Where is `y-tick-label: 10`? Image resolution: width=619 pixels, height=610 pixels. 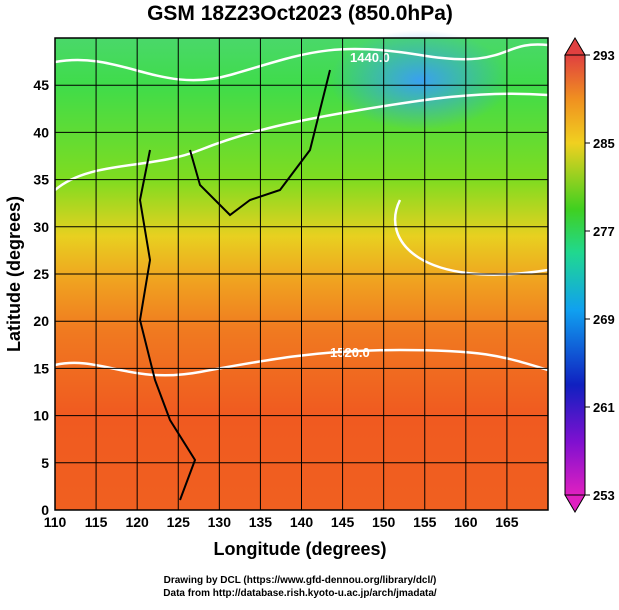 y-tick-label: 10 is located at coordinates (41, 416).